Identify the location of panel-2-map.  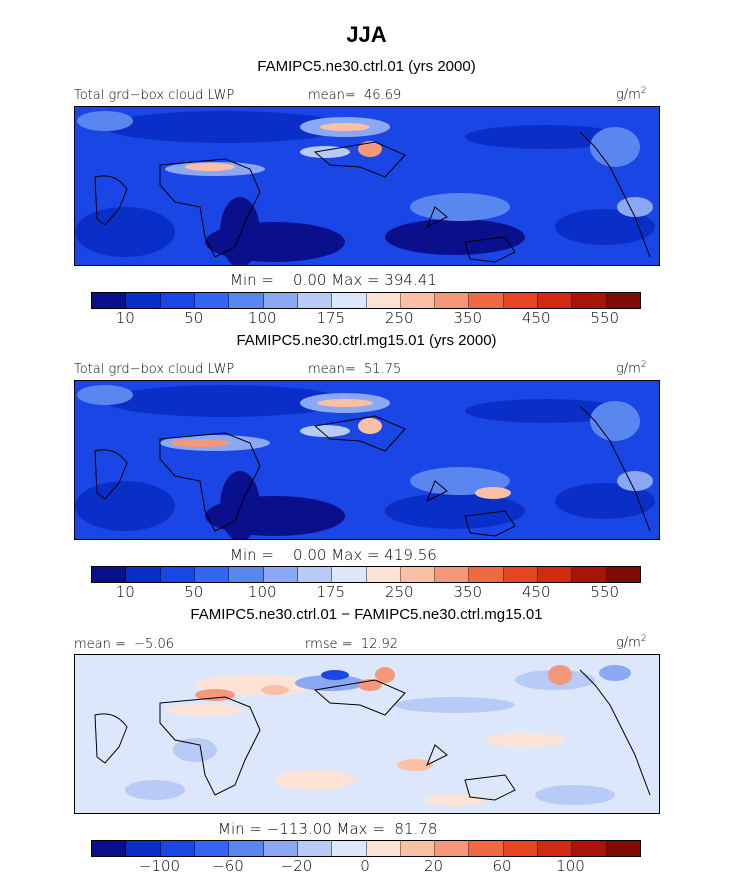
(367, 460).